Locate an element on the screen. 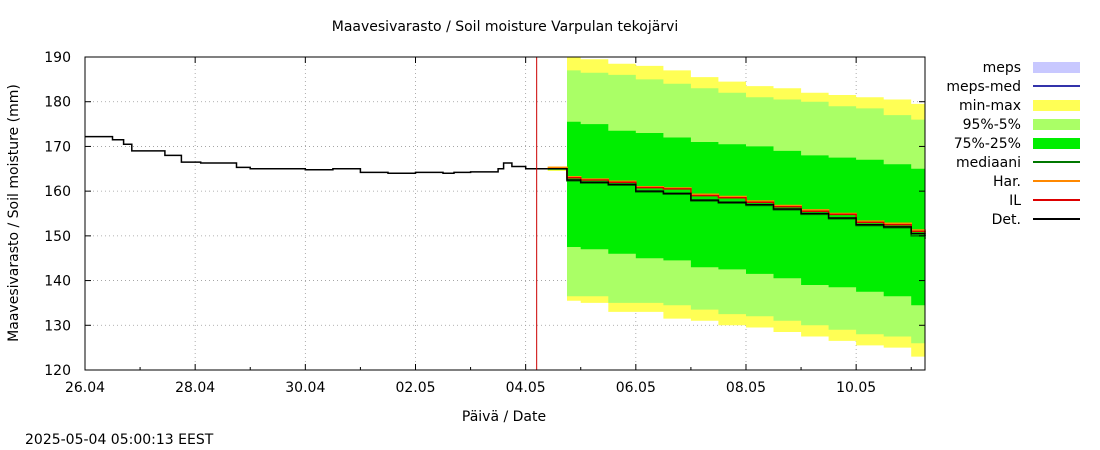  y-tick-label: 170 is located at coordinates (57, 147).